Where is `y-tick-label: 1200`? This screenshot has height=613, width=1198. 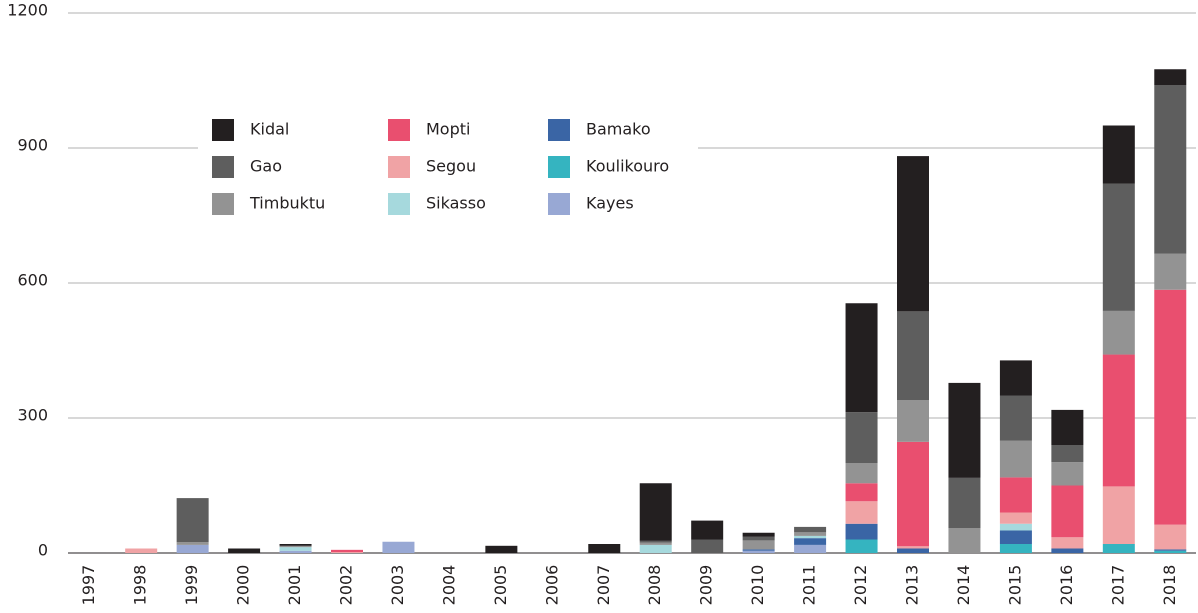 y-tick-label: 1200 is located at coordinates (27, 10).